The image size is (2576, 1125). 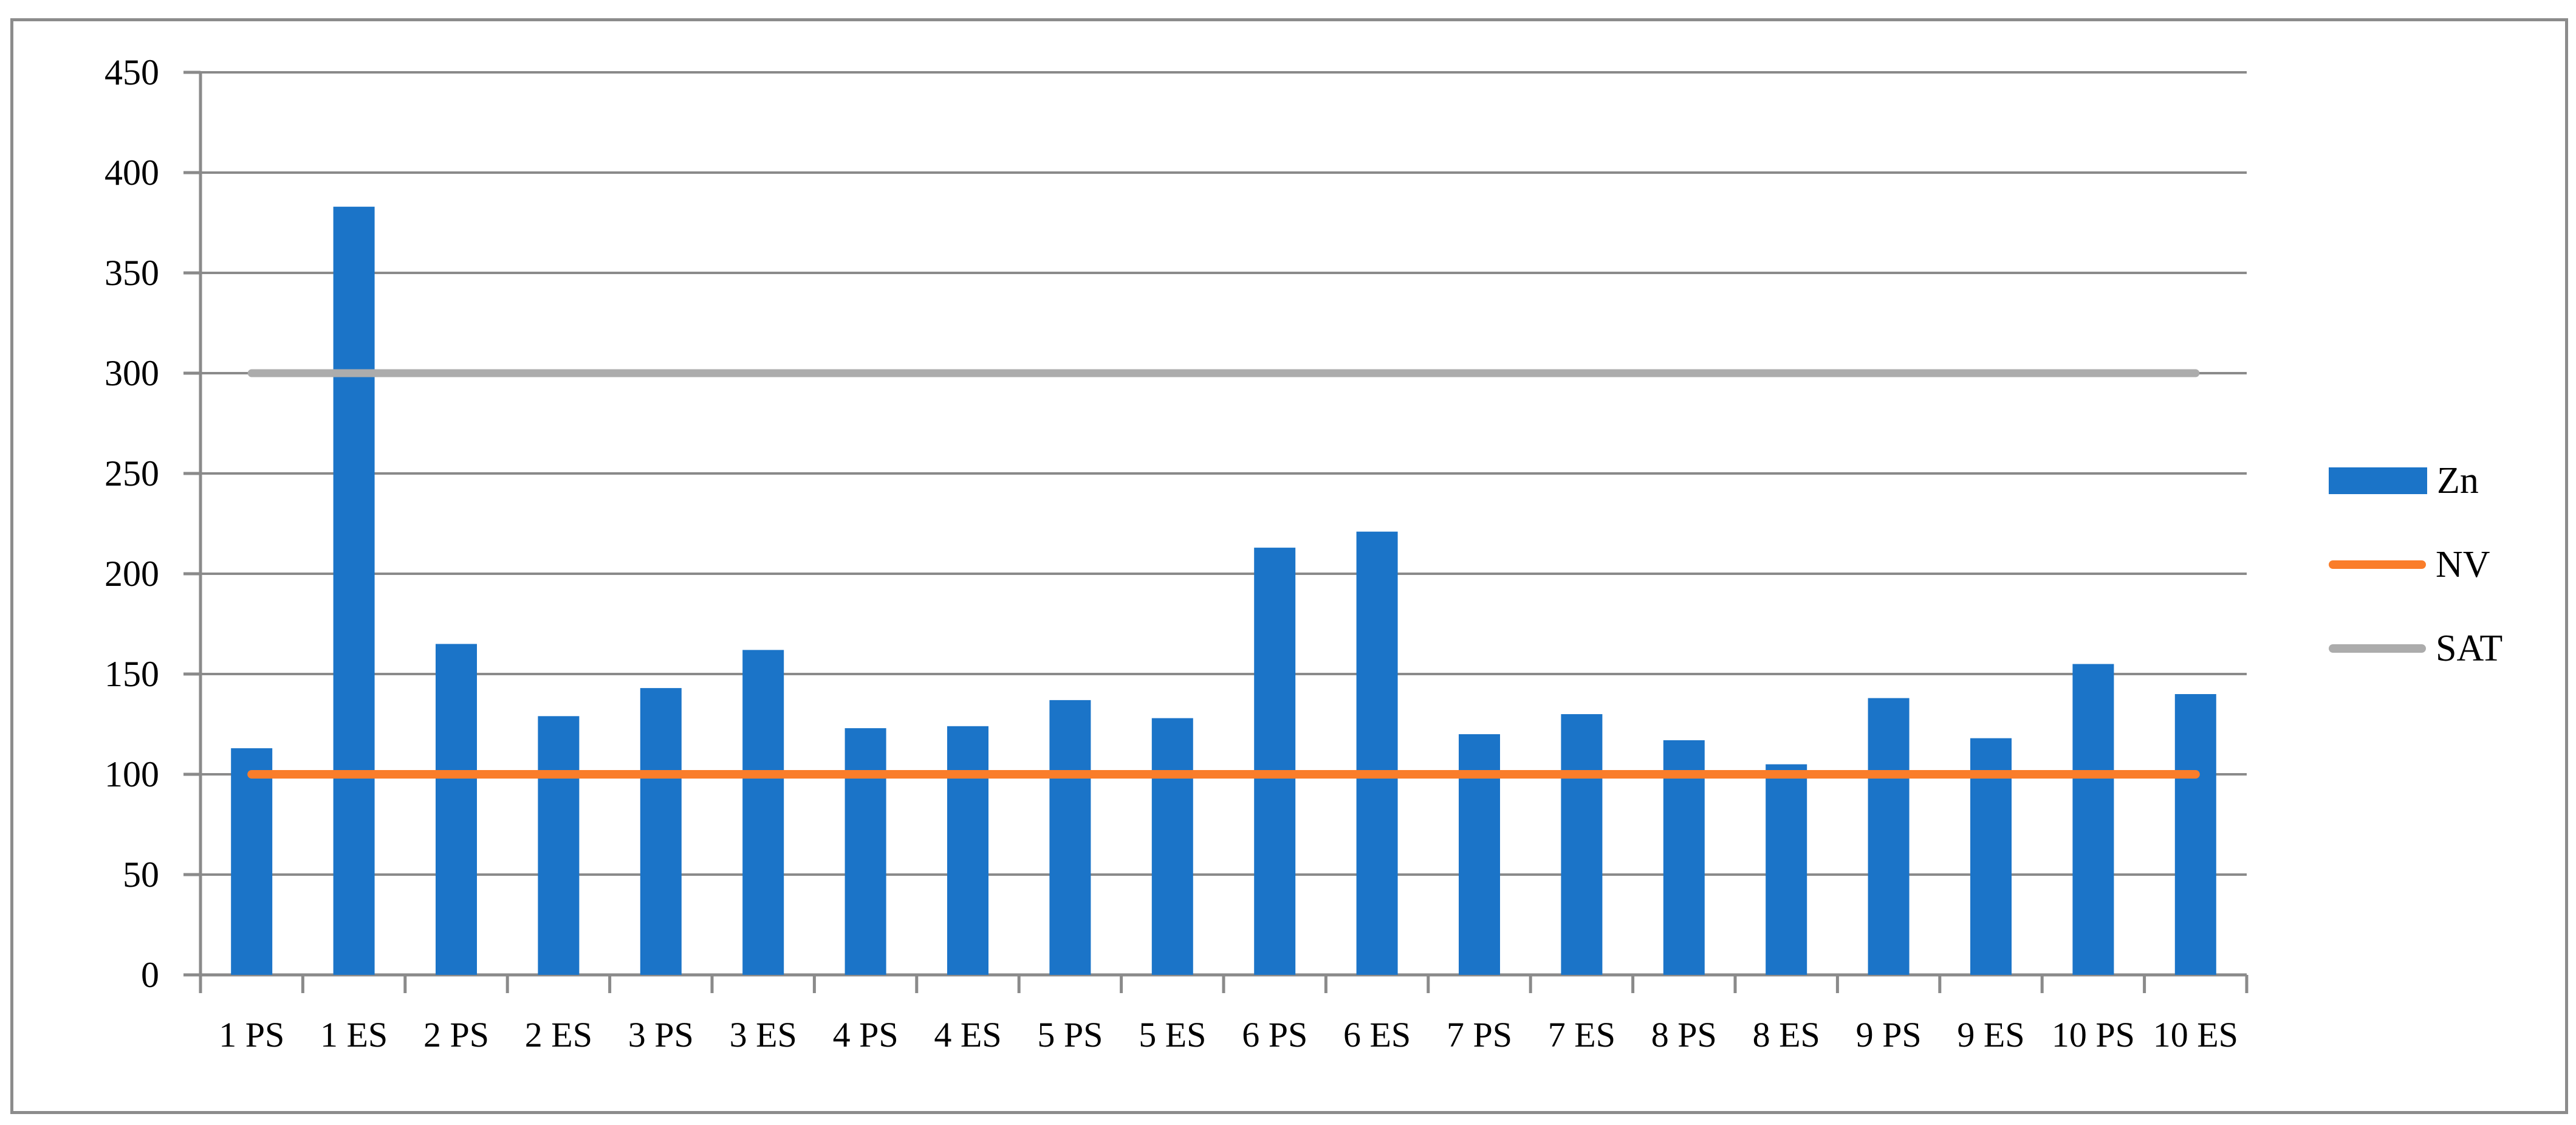 I want to click on legend-label-nv: NV, so click(x=2463, y=564).